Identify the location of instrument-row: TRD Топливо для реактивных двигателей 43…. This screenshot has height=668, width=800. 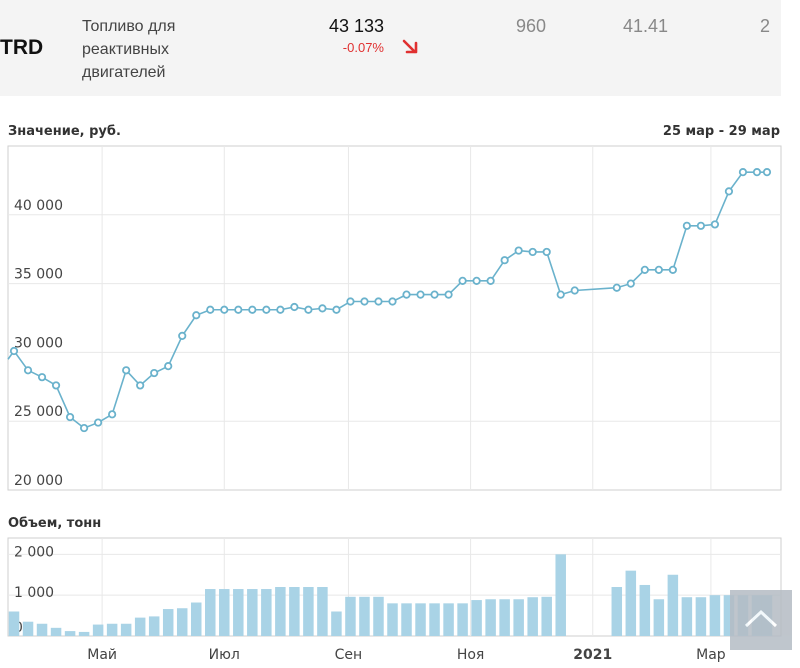
(390, 48).